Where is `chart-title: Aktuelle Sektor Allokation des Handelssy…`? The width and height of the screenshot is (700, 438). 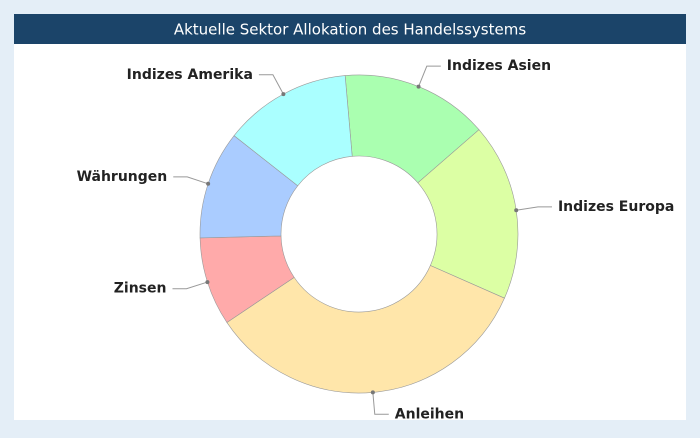
chart-title: Aktuelle Sektor Allokation des Handelssy… is located at coordinates (350, 30).